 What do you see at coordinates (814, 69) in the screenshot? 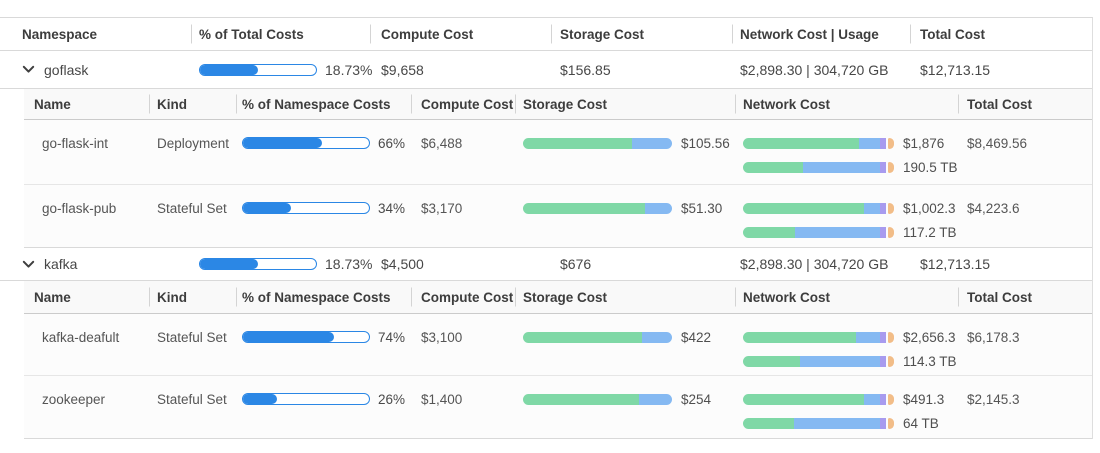
I see `namespace-network-cost-usage-value: $2,898.30 | 304,720 GB` at bounding box center [814, 69].